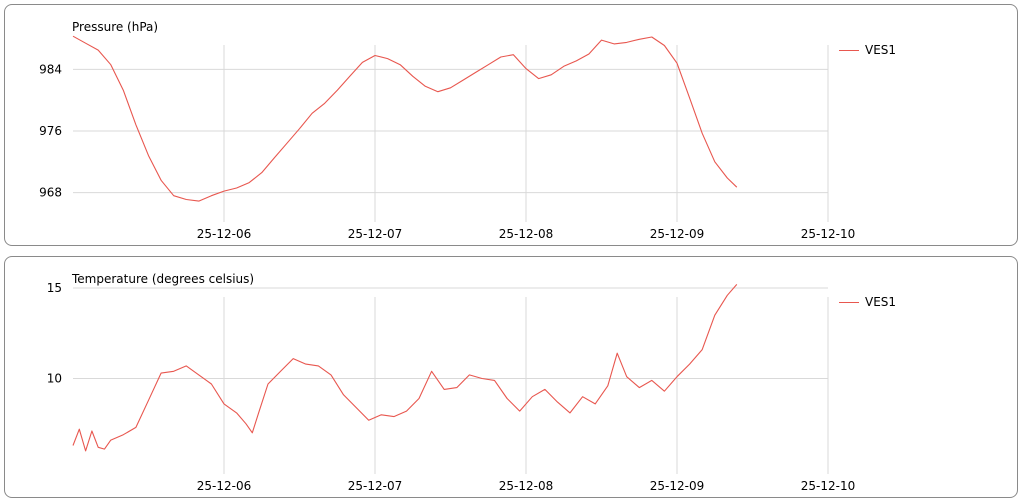 The image size is (1024, 501). What do you see at coordinates (375, 234) in the screenshot?
I see `pressure-x-tick-label: 25-12-07` at bounding box center [375, 234].